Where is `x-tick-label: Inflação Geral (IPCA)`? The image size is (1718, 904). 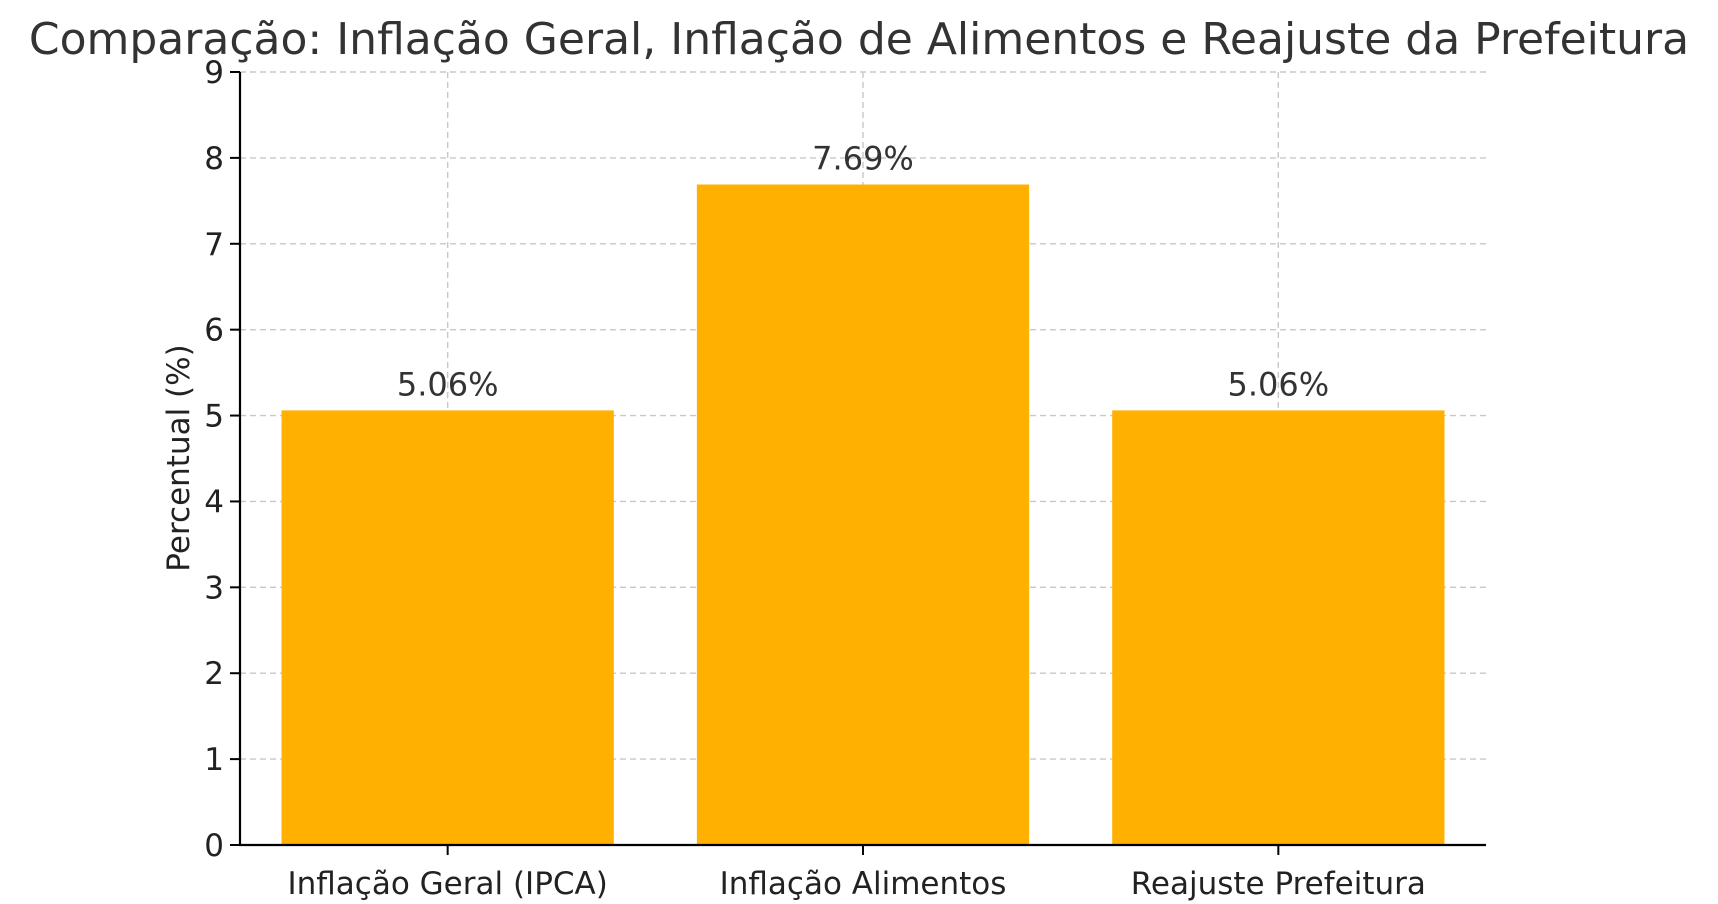
x-tick-label: Inflação Geral (IPCA) is located at coordinates (447, 884).